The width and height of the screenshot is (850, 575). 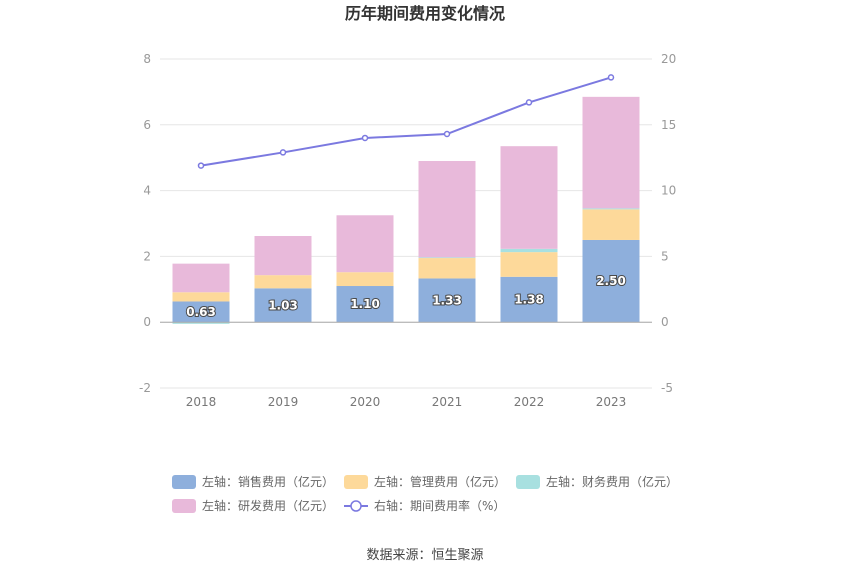 I want to click on legend-label: 右轴：期间费用率（%）, so click(x=439, y=505).